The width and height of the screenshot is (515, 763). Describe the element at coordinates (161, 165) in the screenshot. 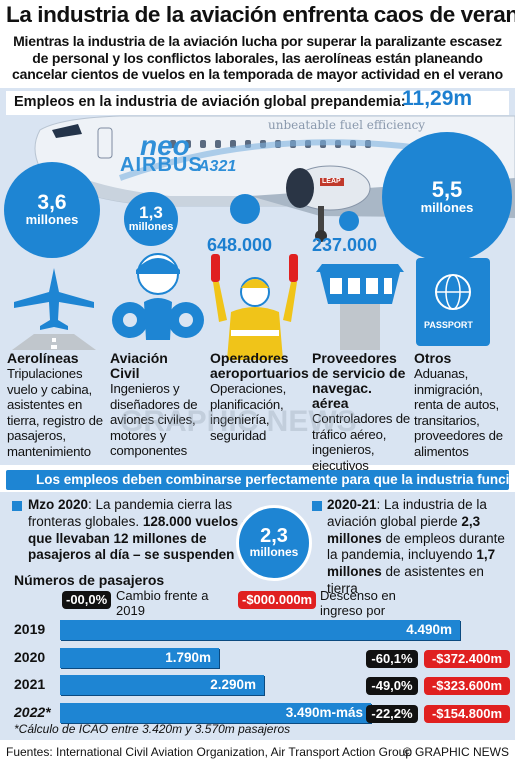

I see `airbus-brand: AIRBUS` at that location.